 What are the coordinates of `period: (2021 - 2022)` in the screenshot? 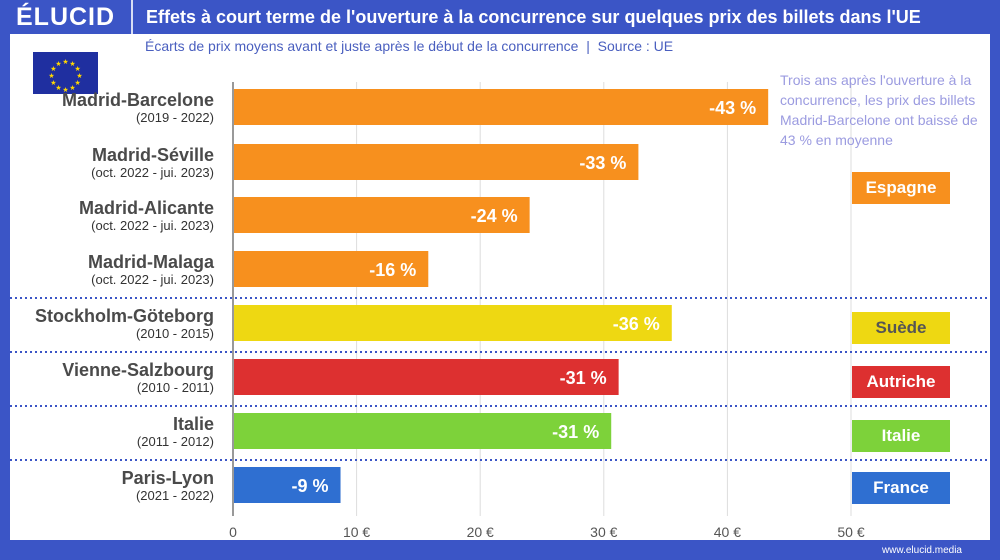 It's located at (174, 495).